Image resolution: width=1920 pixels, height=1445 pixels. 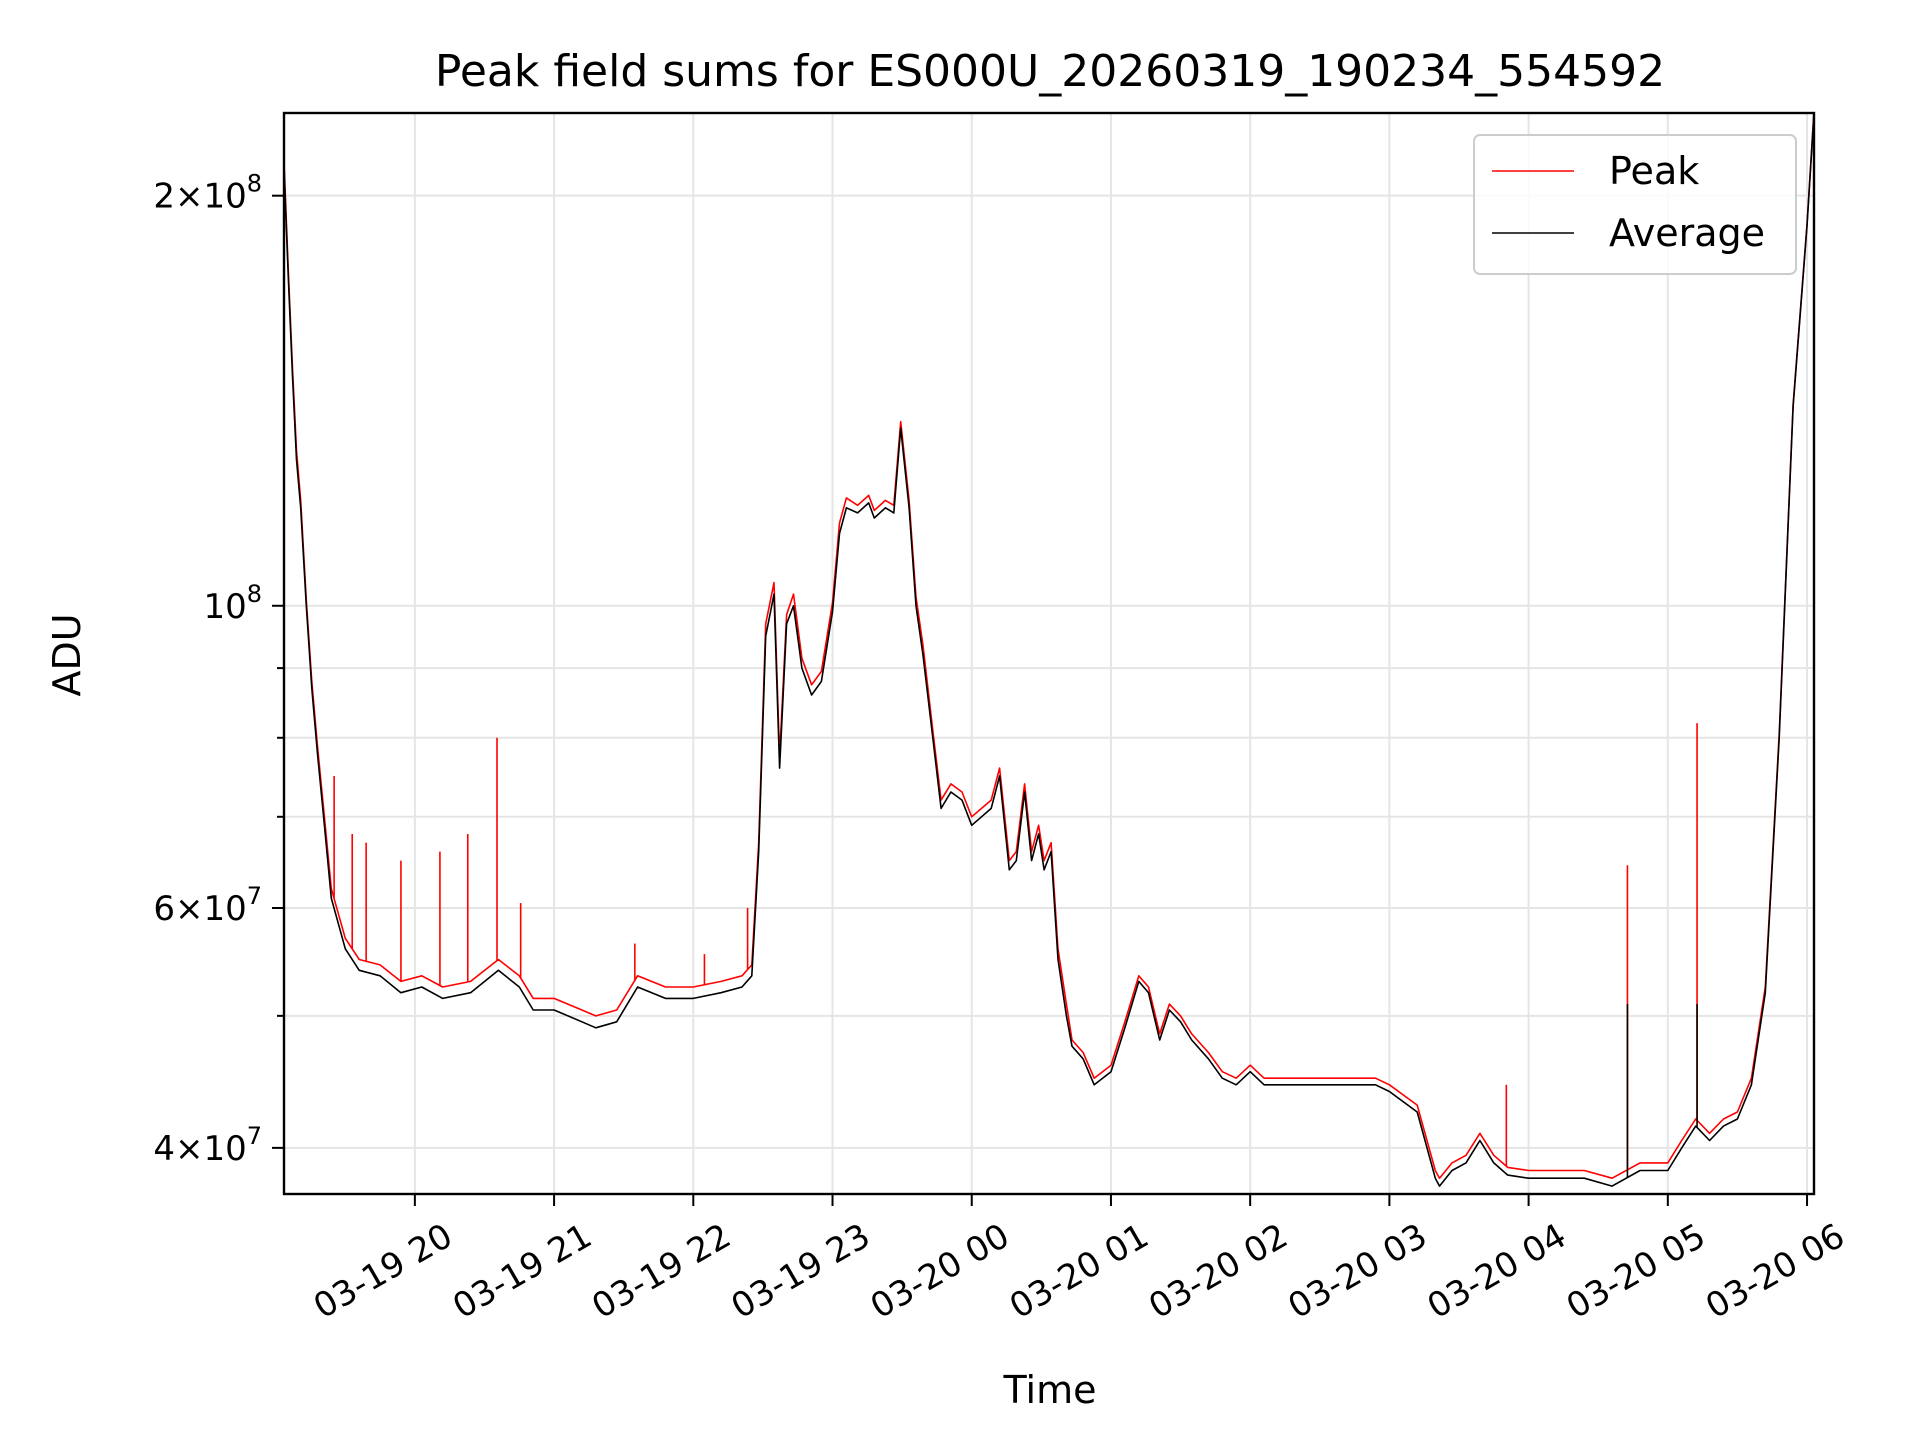 I want to click on y-axis-label: ADU, so click(x=67, y=654).